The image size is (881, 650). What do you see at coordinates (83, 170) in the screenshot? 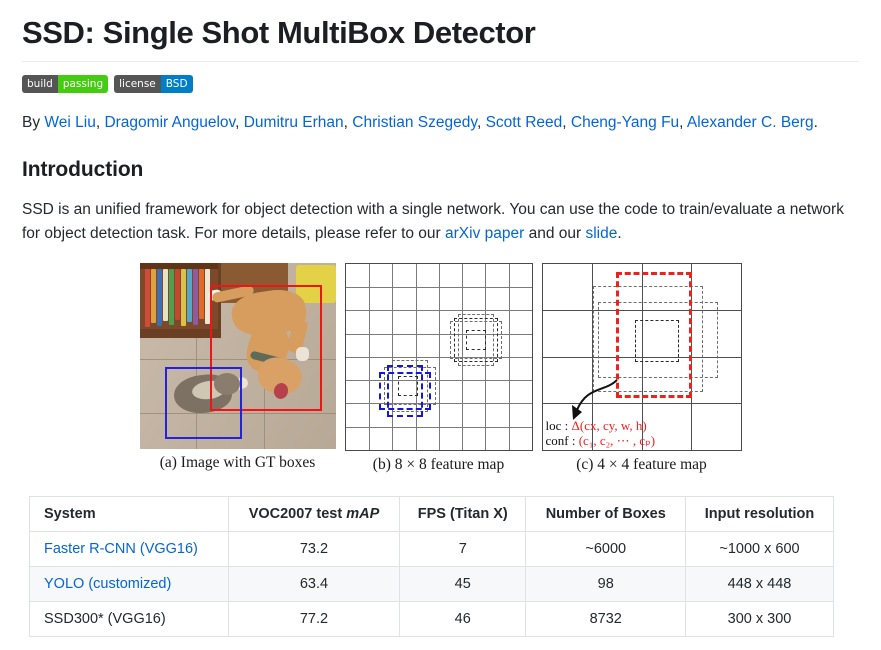
I see `section-heading-introduction: Introduction` at bounding box center [83, 170].